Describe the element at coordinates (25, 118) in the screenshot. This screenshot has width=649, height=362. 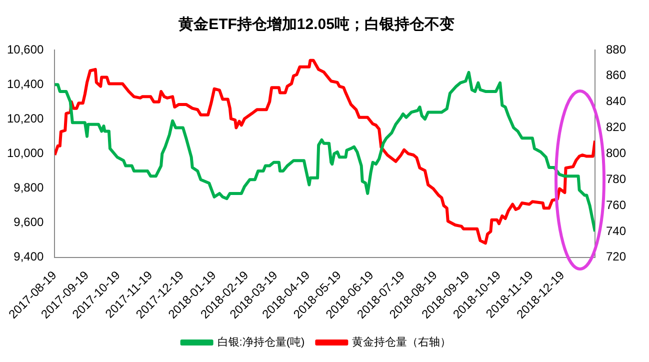
I see `y-tick-label: 10,200` at that location.